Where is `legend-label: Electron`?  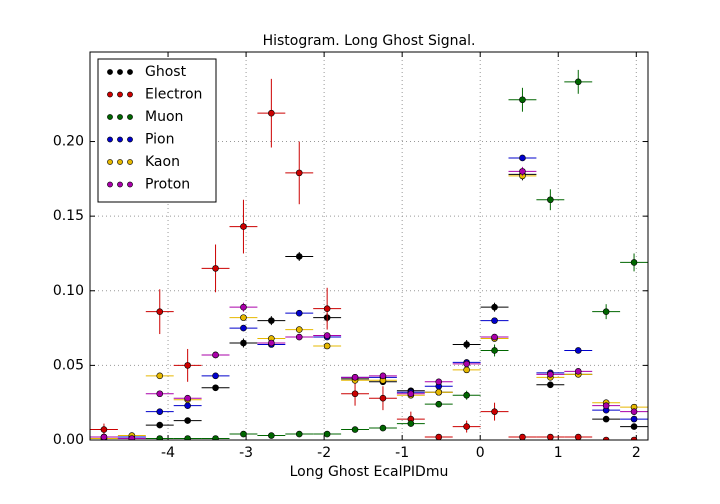 legend-label: Electron is located at coordinates (173, 95).